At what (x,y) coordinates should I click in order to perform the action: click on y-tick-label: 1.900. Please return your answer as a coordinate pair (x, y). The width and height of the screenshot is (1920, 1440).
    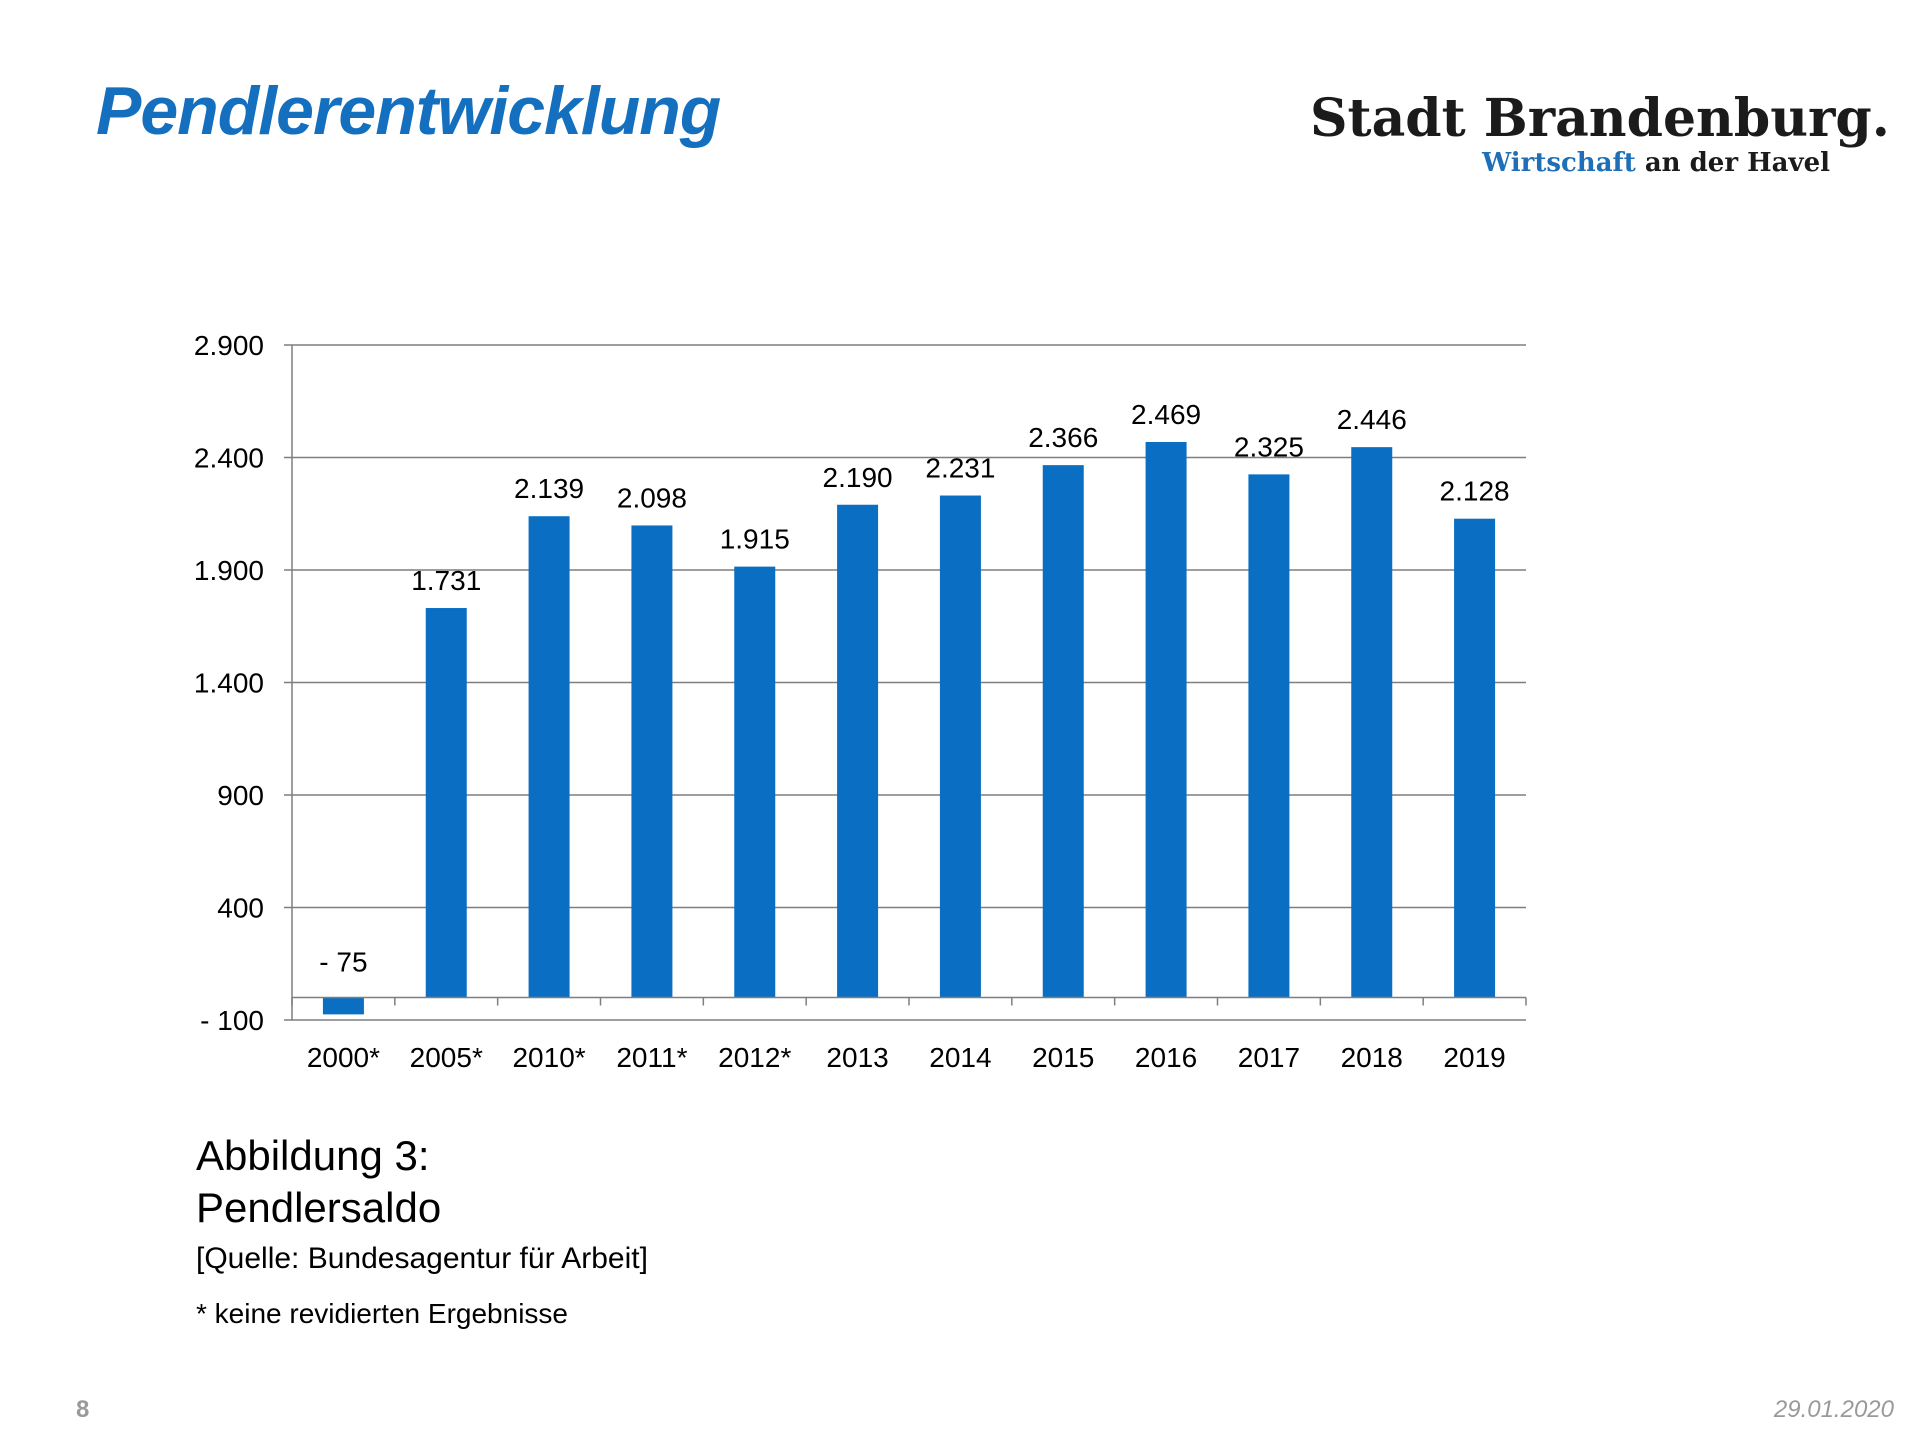
    Looking at the image, I should click on (229, 570).